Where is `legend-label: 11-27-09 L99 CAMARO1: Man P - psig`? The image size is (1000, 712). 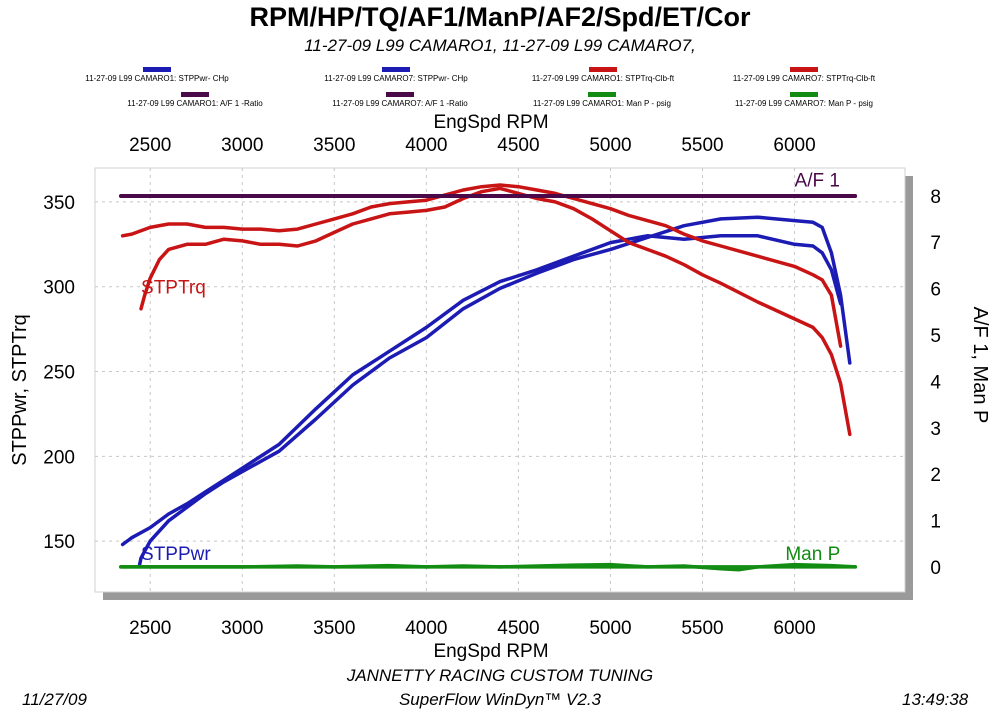
legend-label: 11-27-09 L99 CAMARO1: Man P - psig is located at coordinates (602, 103).